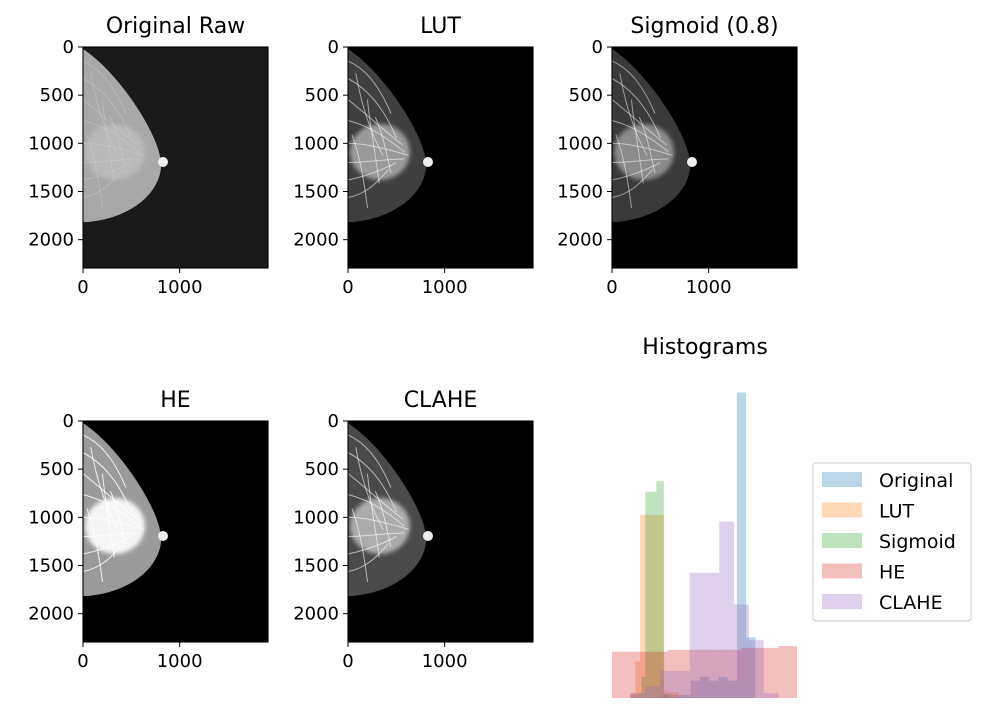 Image resolution: width=986 pixels, height=713 pixels. I want to click on legend-item-lut: LUT, so click(868, 512).